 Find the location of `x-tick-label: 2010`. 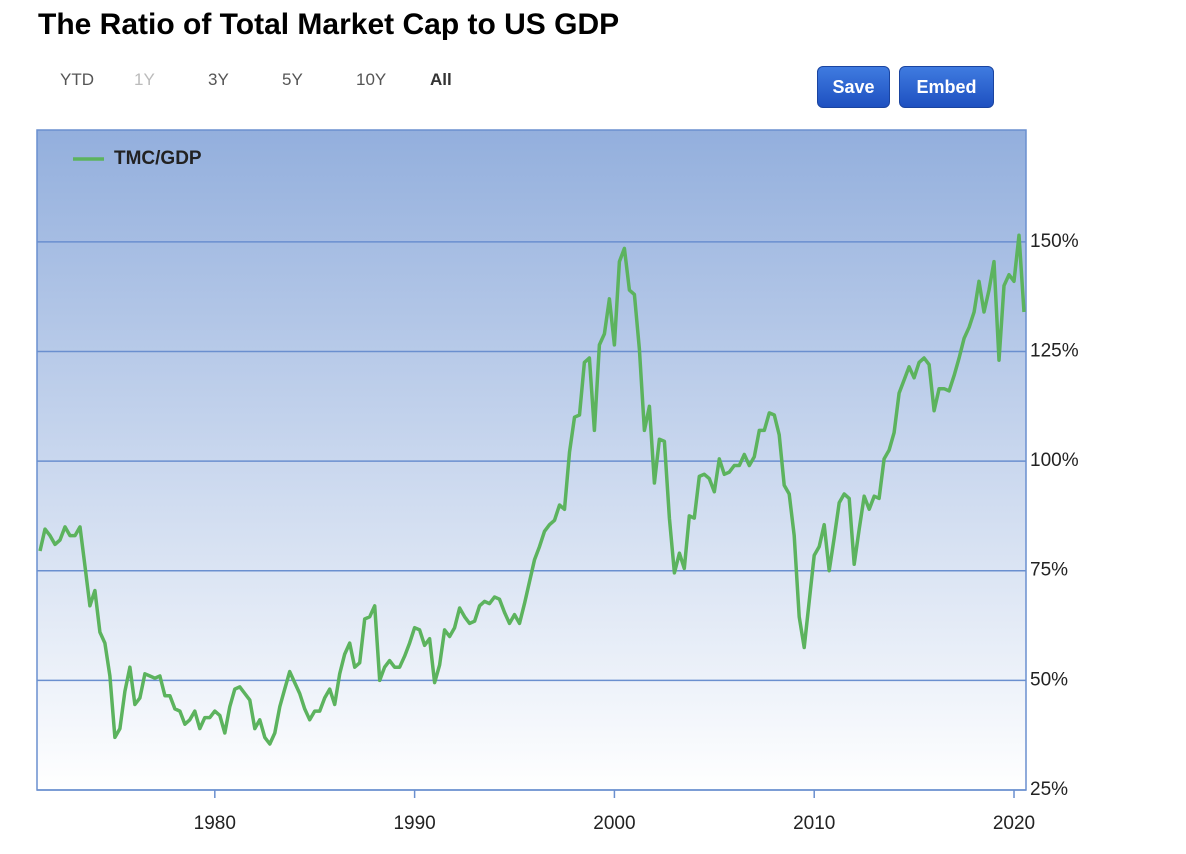

x-tick-label: 2010 is located at coordinates (814, 823).